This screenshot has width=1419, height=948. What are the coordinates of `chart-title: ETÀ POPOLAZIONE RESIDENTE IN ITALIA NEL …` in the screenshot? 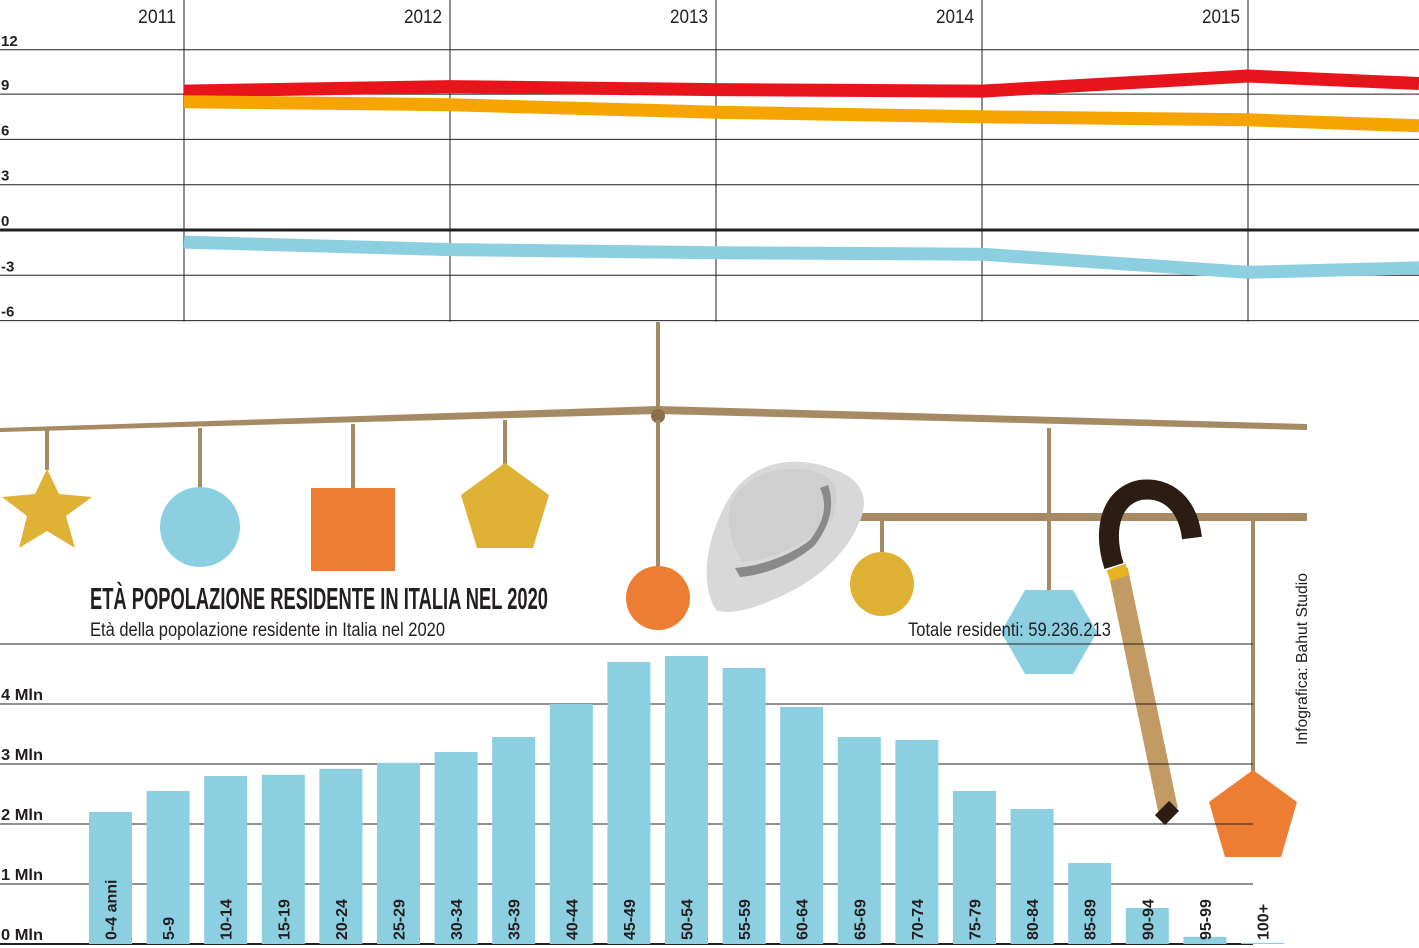 It's located at (319, 598).